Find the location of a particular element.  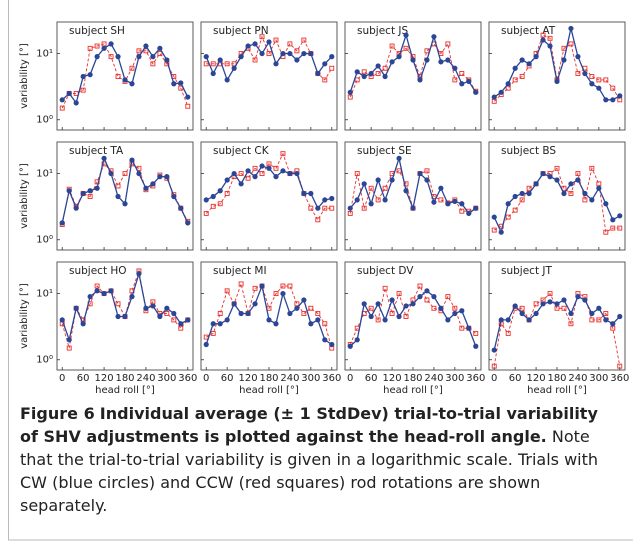

panel-title: subject JT is located at coordinates (526, 271).